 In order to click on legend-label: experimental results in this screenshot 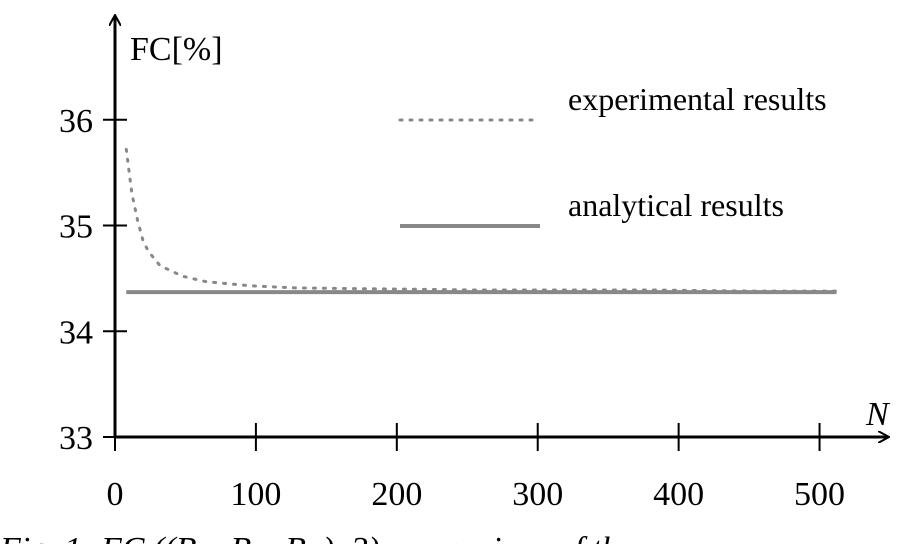, I will do `click(697, 99)`.